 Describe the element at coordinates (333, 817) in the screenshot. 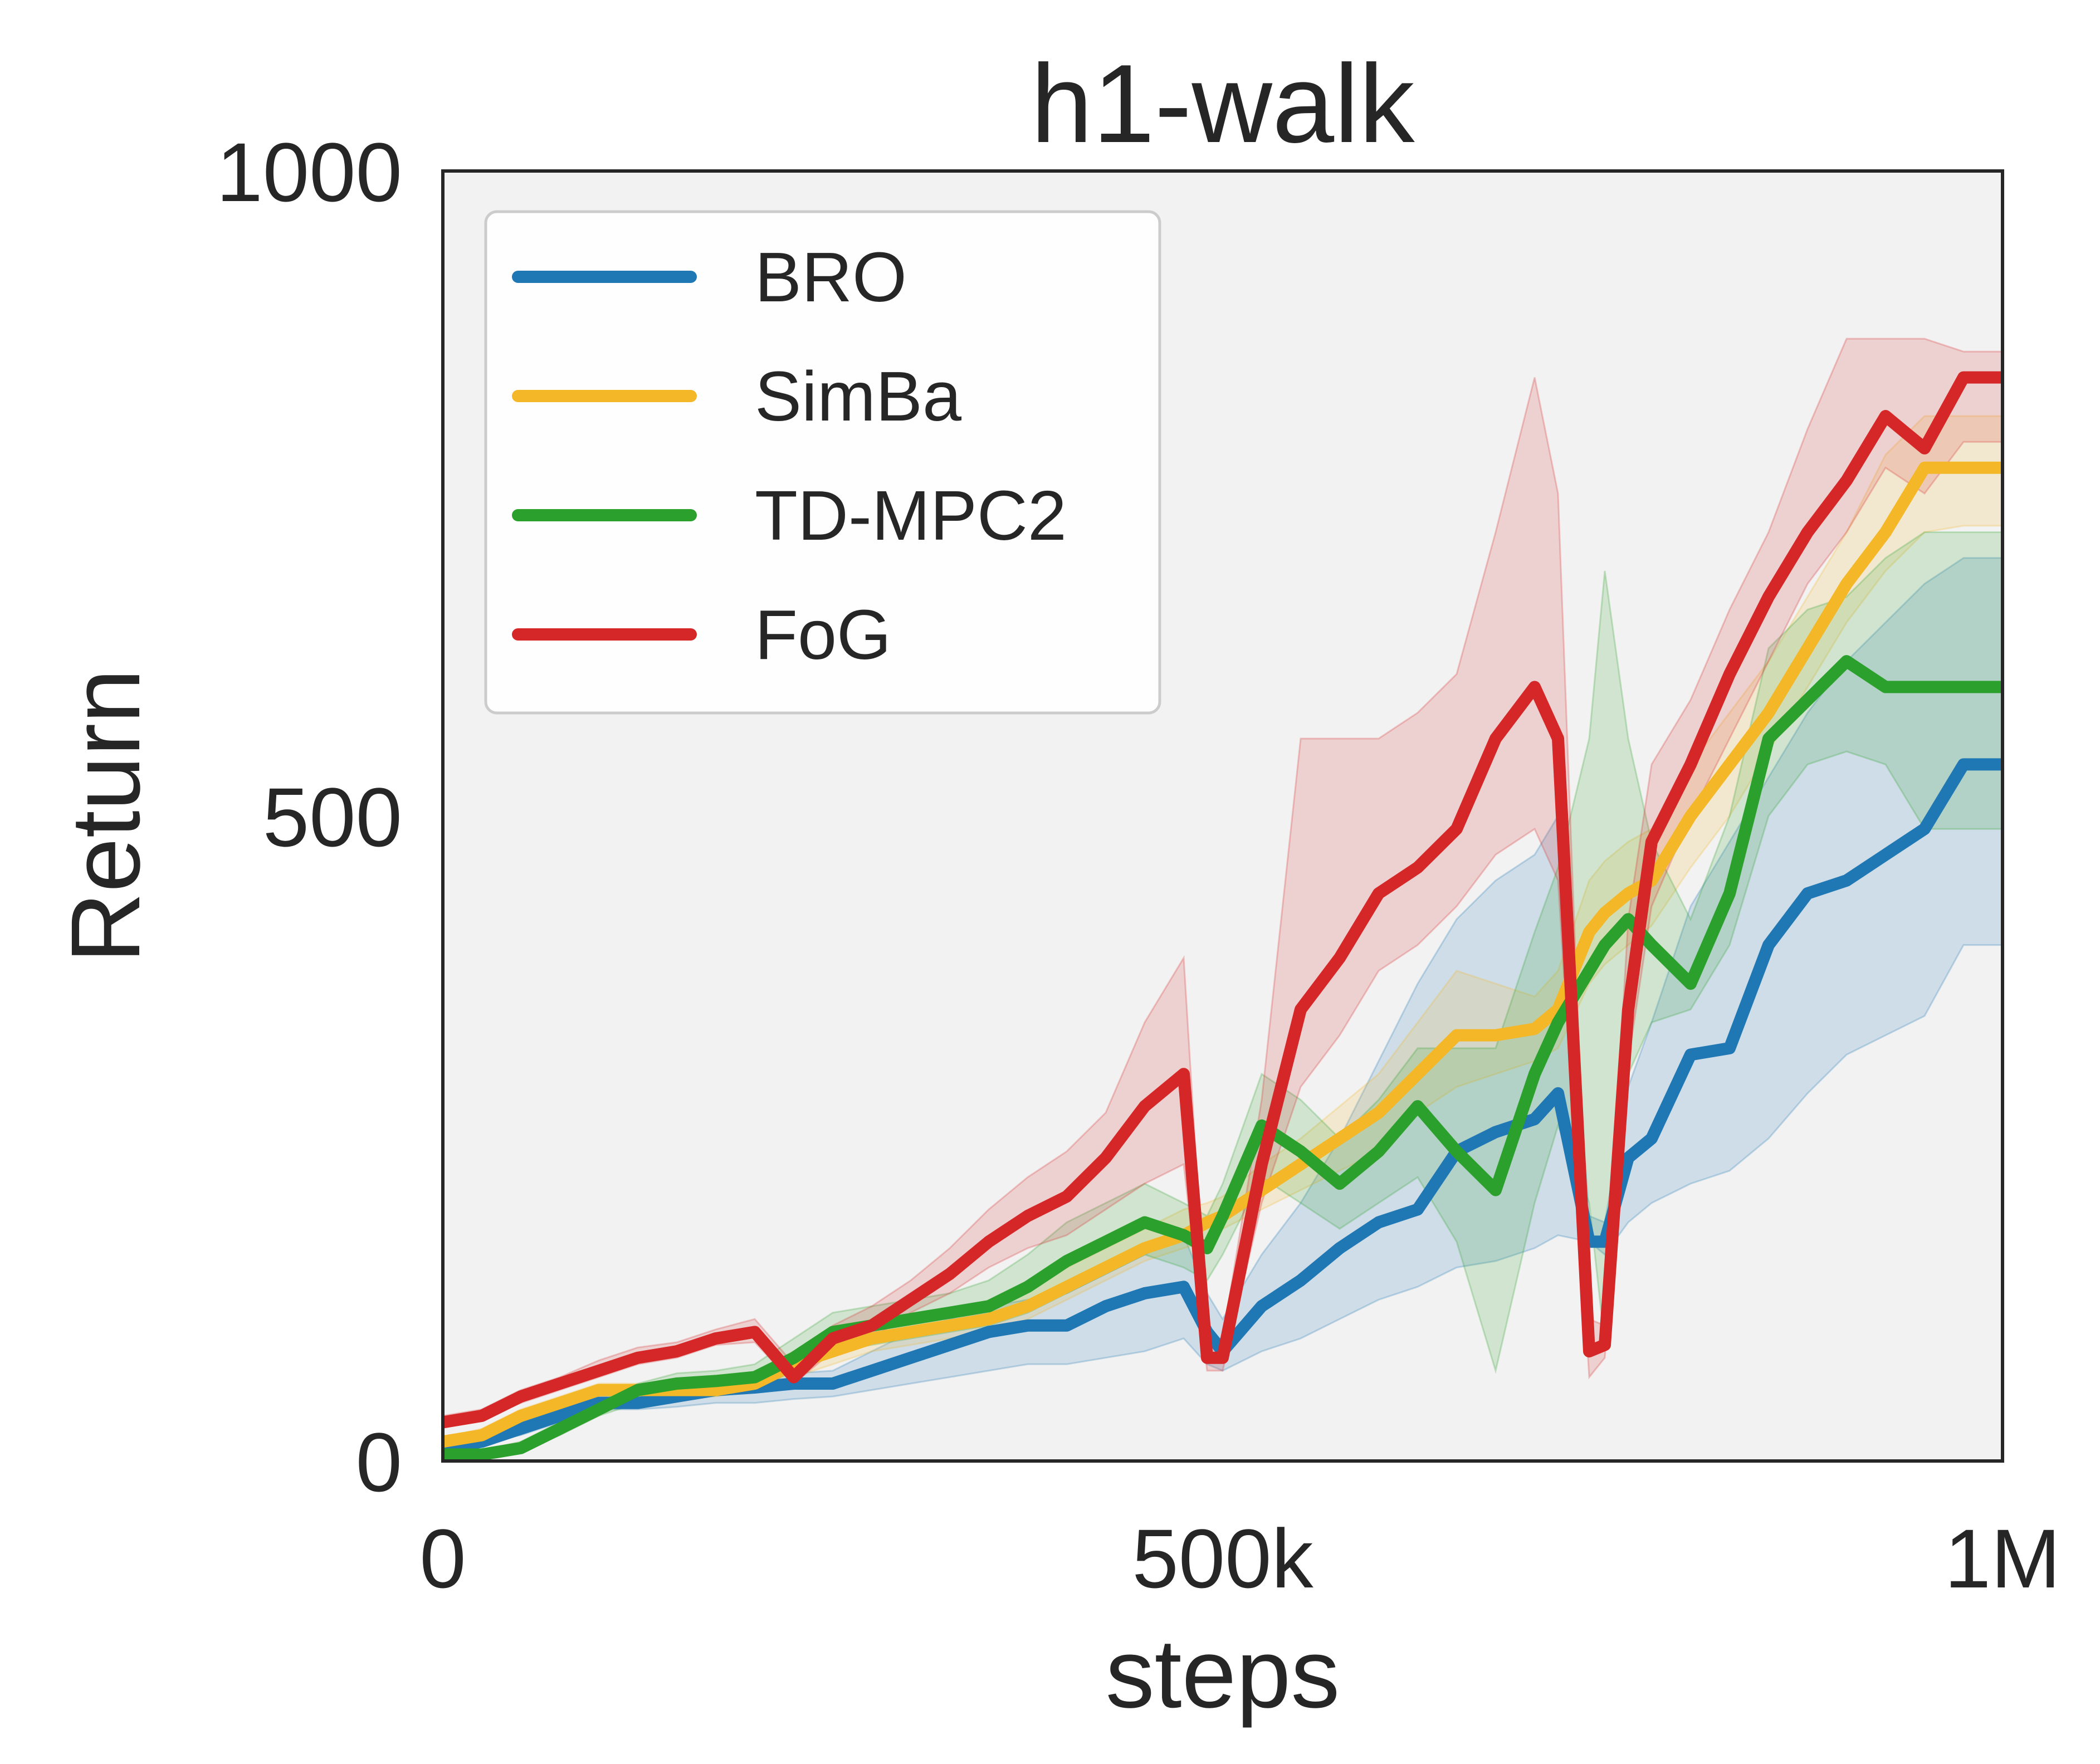

I see `y-tick-label: 500` at that location.